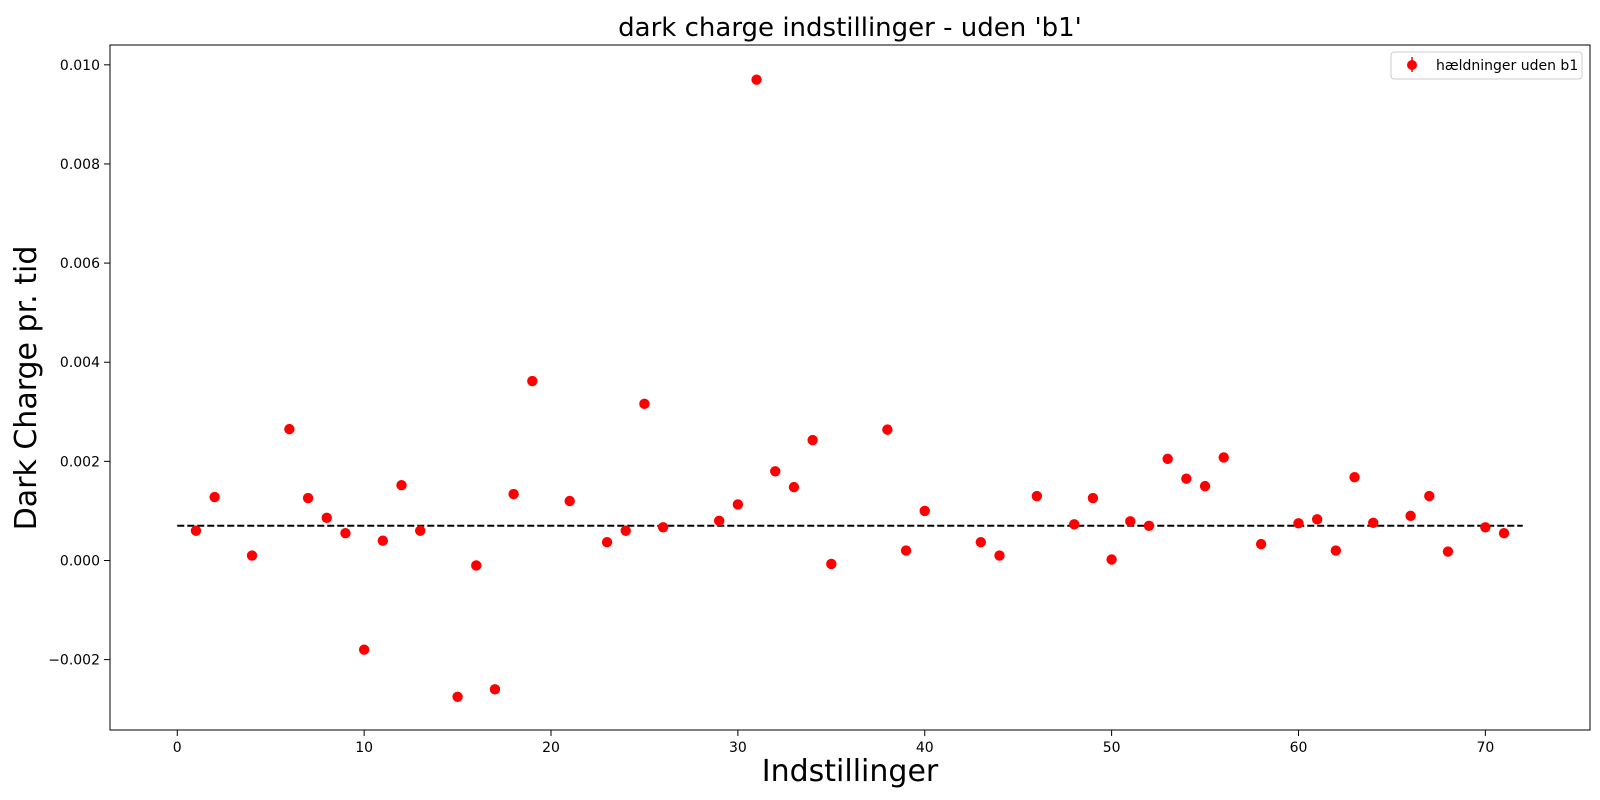 Image resolution: width=1600 pixels, height=800 pixels. Describe the element at coordinates (850, 28) in the screenshot. I see `chart-title: dark charge indstillinger - uden 'b1'` at that location.